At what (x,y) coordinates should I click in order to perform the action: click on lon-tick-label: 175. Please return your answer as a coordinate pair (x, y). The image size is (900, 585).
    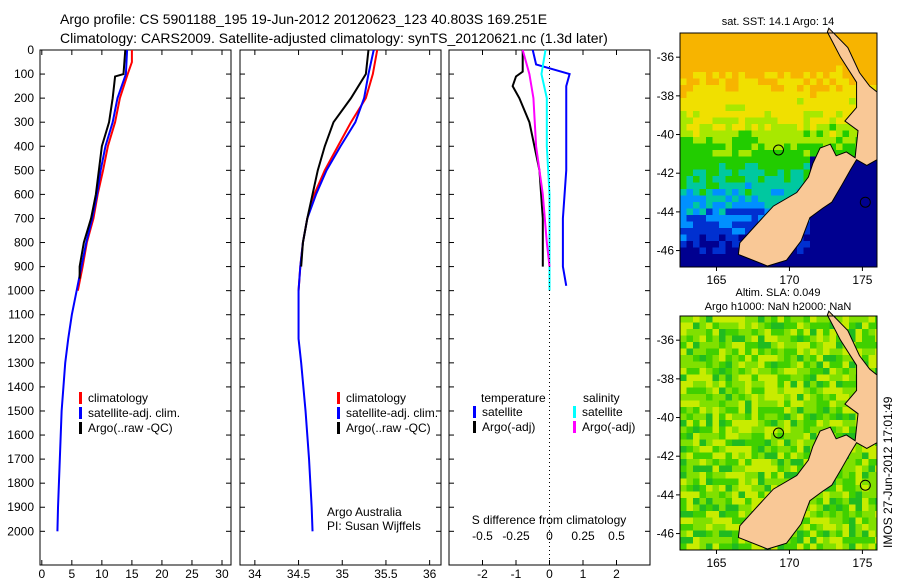
    Looking at the image, I should click on (862, 563).